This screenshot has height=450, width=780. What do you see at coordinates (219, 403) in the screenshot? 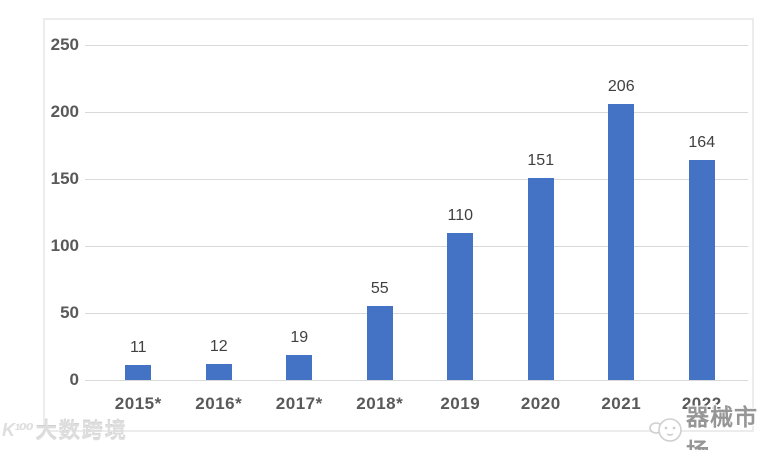
I see `x-axis-label: 2016*` at bounding box center [219, 403].